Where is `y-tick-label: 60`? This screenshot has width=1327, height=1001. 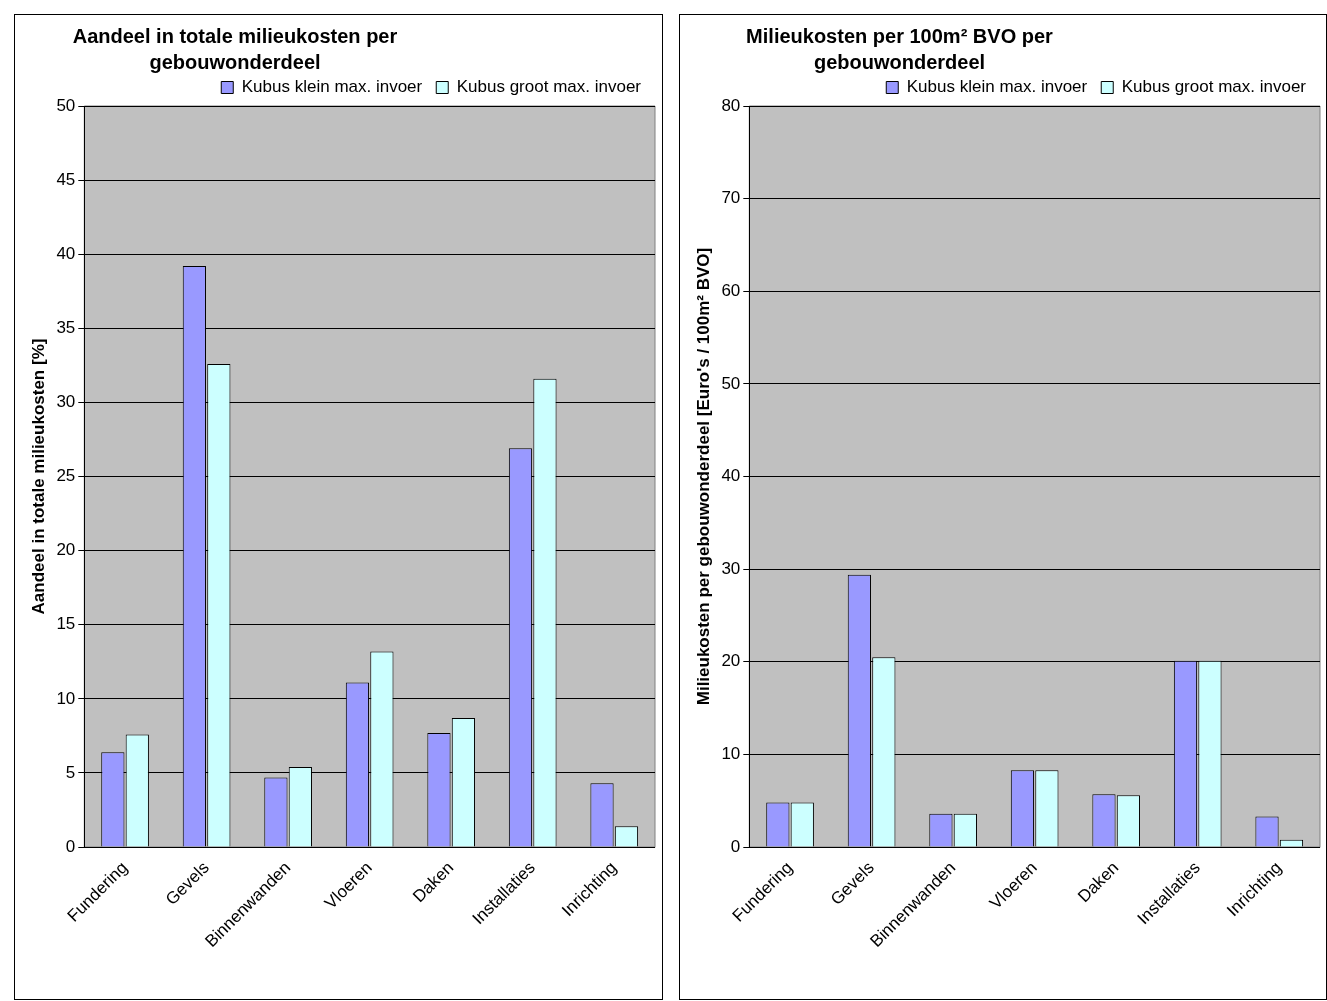 y-tick-label: 60 is located at coordinates (730, 290).